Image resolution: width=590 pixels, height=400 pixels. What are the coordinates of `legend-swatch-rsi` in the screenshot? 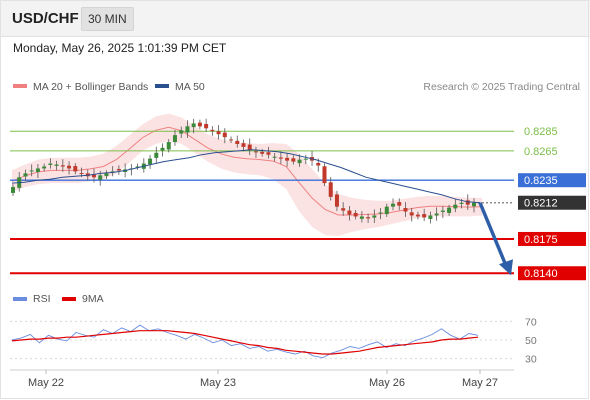 It's located at (20, 299).